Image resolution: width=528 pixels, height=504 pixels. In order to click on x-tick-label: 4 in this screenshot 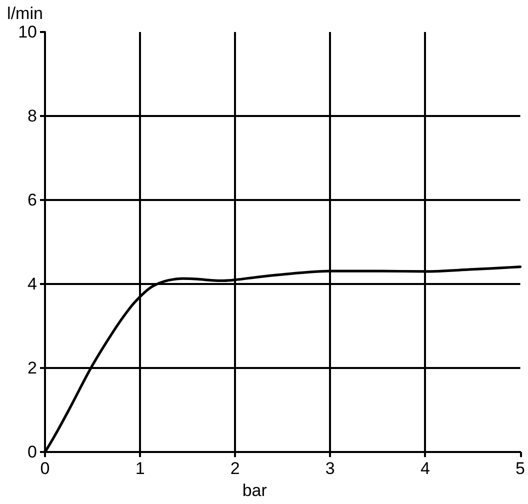, I will do `click(425, 468)`.